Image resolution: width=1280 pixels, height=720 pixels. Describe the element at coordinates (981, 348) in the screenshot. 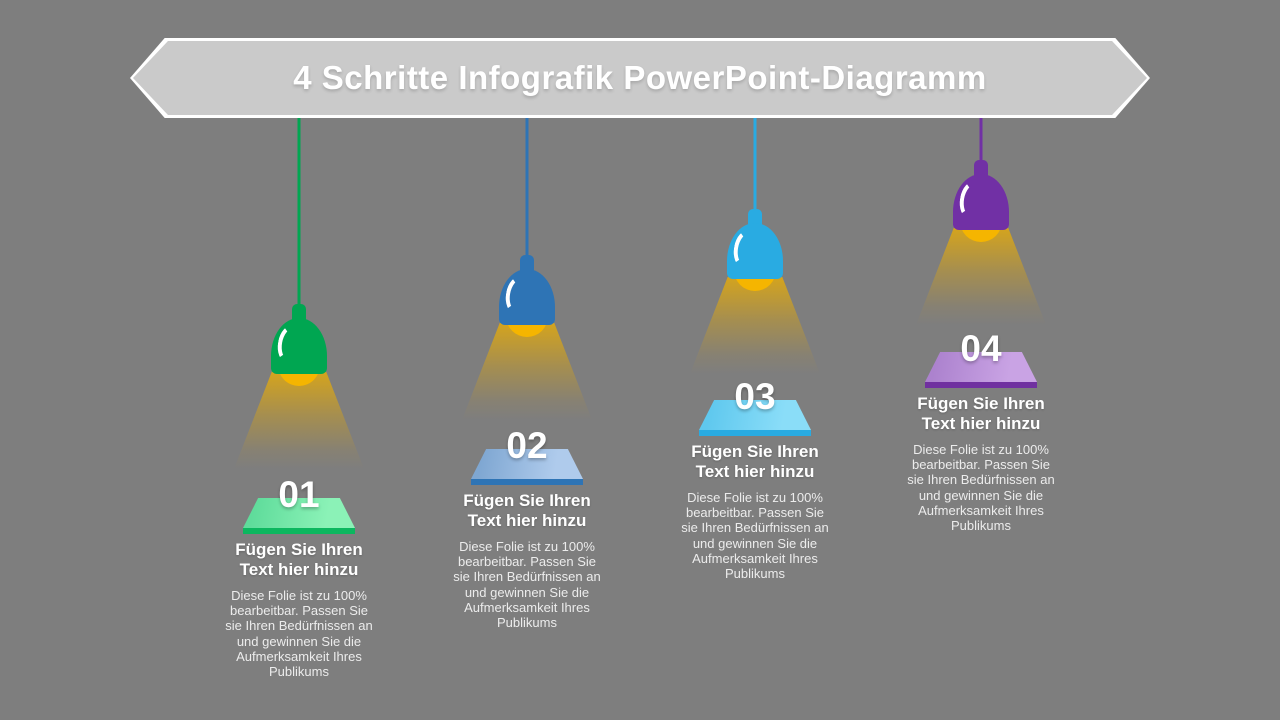

I see `step-number: 04` at that location.